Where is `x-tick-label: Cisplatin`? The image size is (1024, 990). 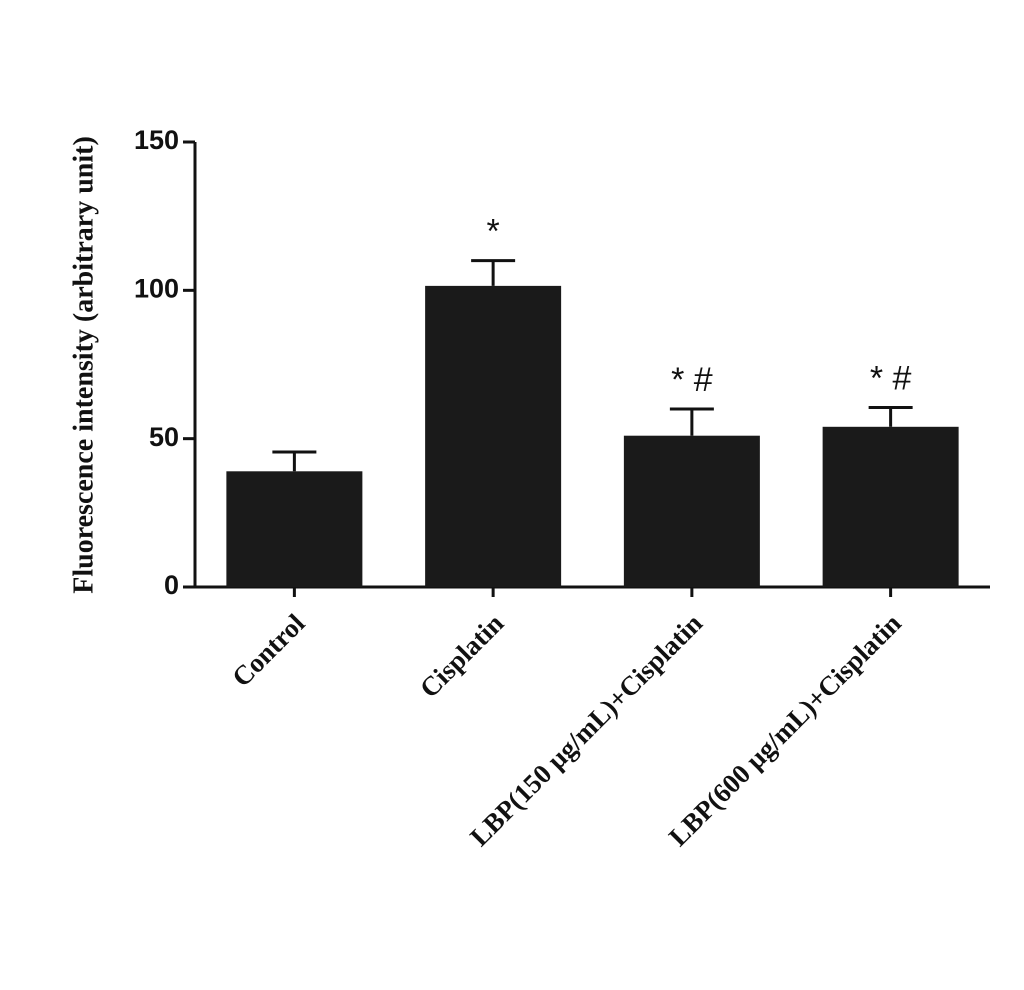 x-tick-label: Cisplatin is located at coordinates (461, 655).